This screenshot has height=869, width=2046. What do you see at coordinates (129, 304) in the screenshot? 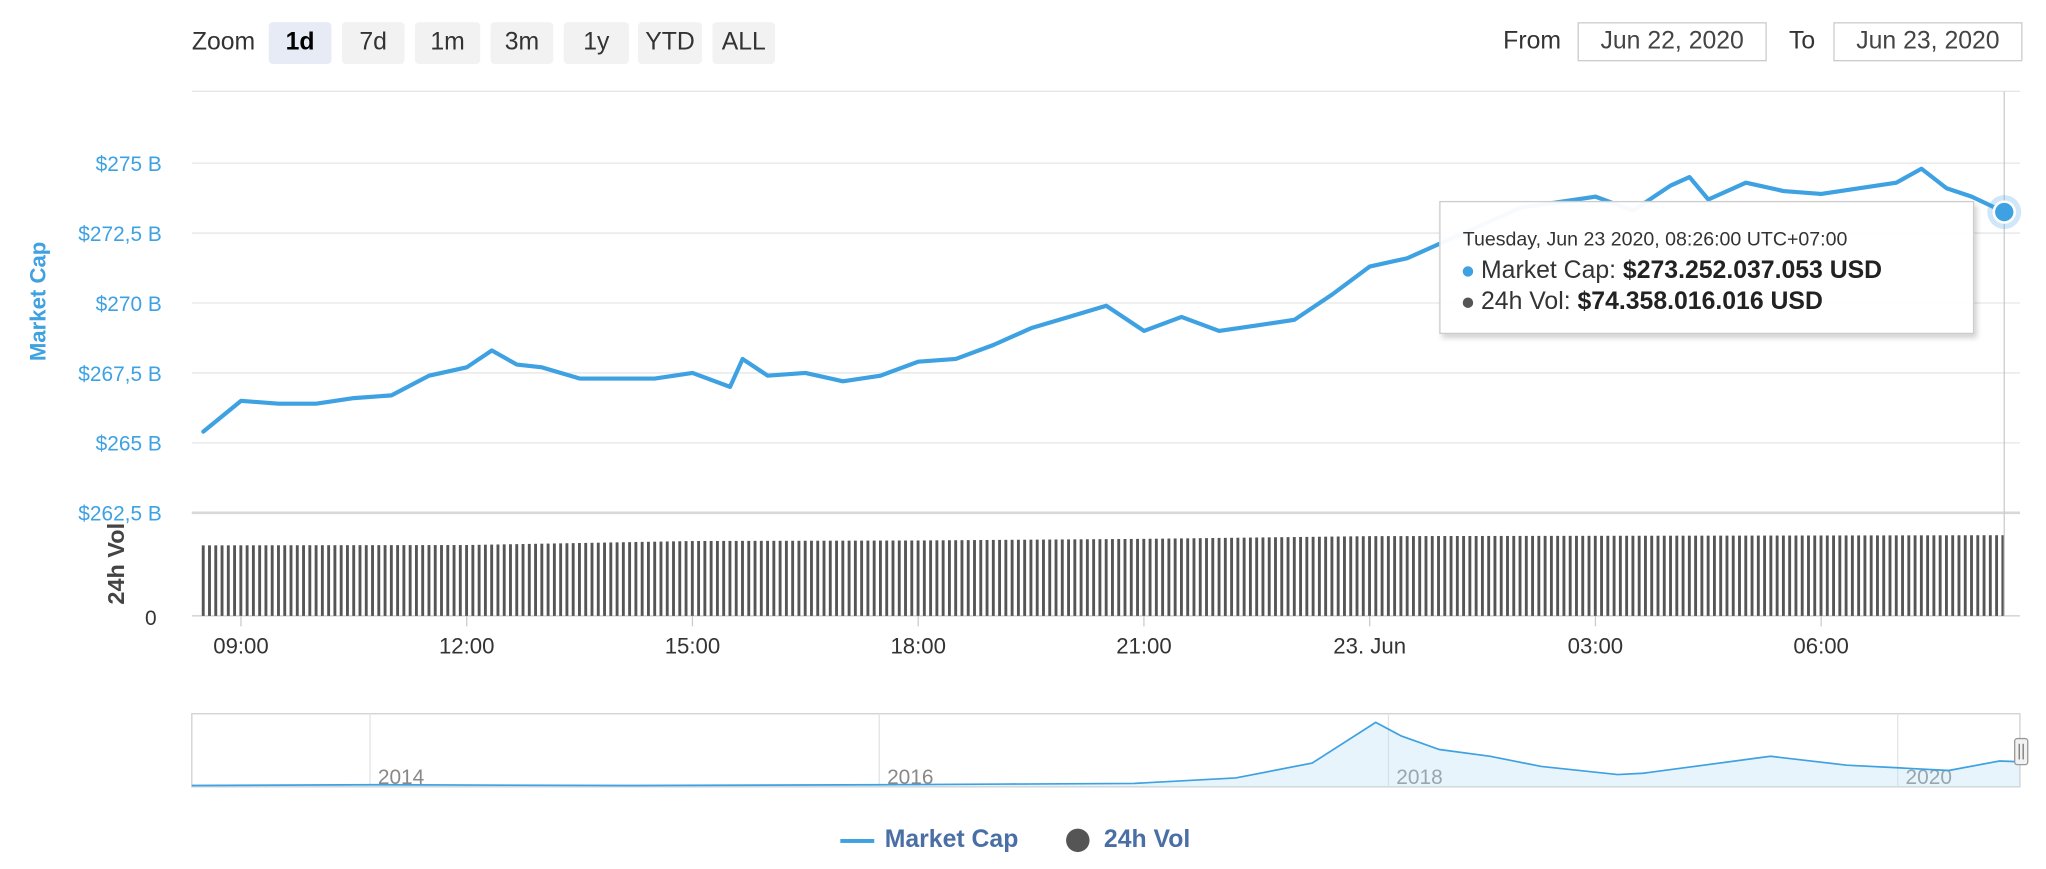
I see `price-tick-label: $270 B` at bounding box center [129, 304].